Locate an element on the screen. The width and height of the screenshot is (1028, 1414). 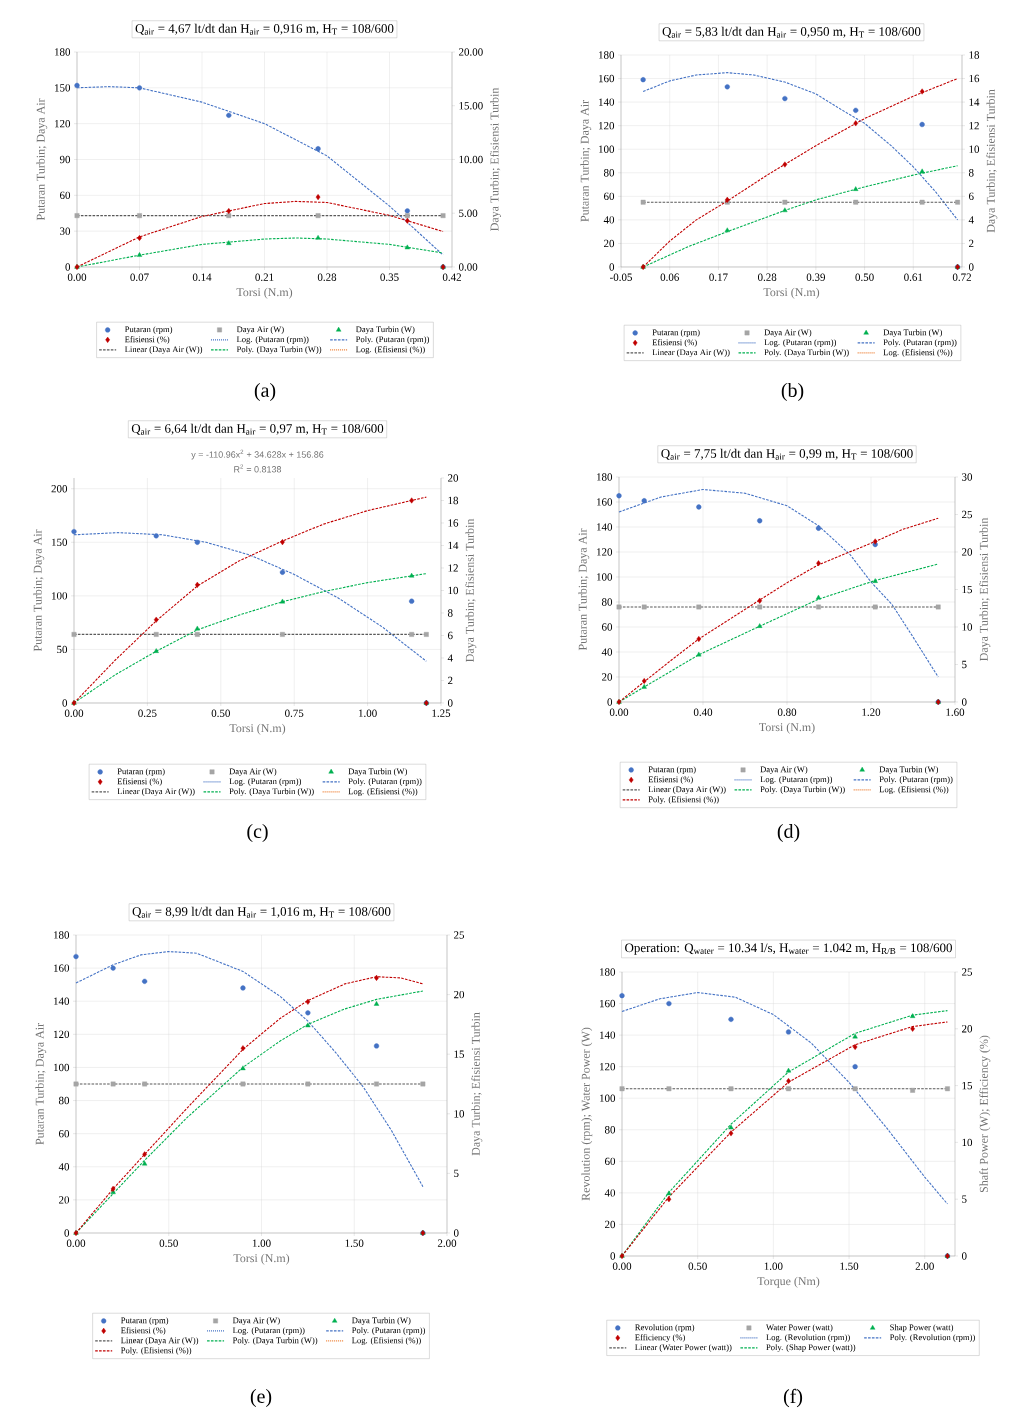
y-tick-label: 20 is located at coordinates (607, 677).